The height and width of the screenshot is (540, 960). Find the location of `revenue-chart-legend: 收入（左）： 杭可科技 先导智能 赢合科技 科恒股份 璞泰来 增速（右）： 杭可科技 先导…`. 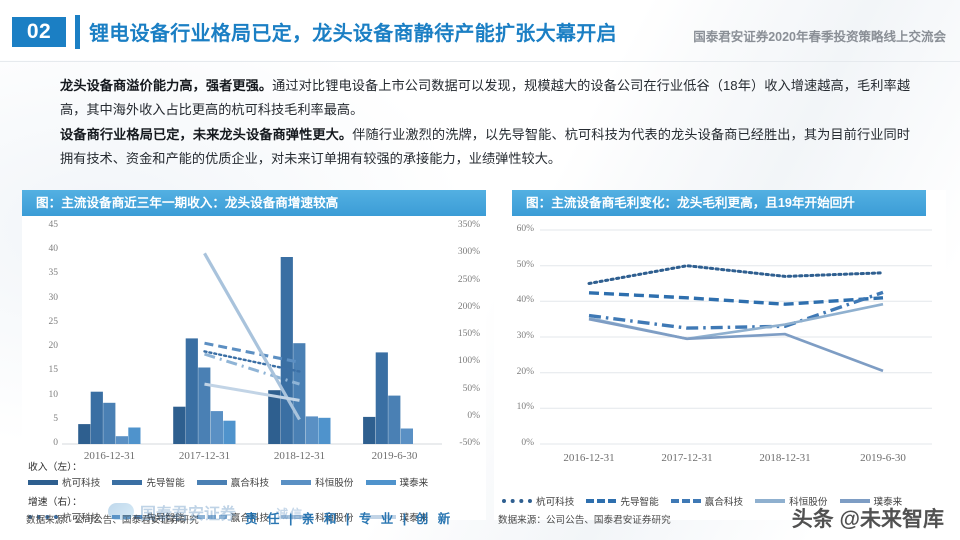

revenue-chart-legend: 收入（左）： 杭可科技 先导智能 赢合科技 科恒股份 璞泰来 增速（右）： 杭可科技 先导… is located at coordinates (232, 491).